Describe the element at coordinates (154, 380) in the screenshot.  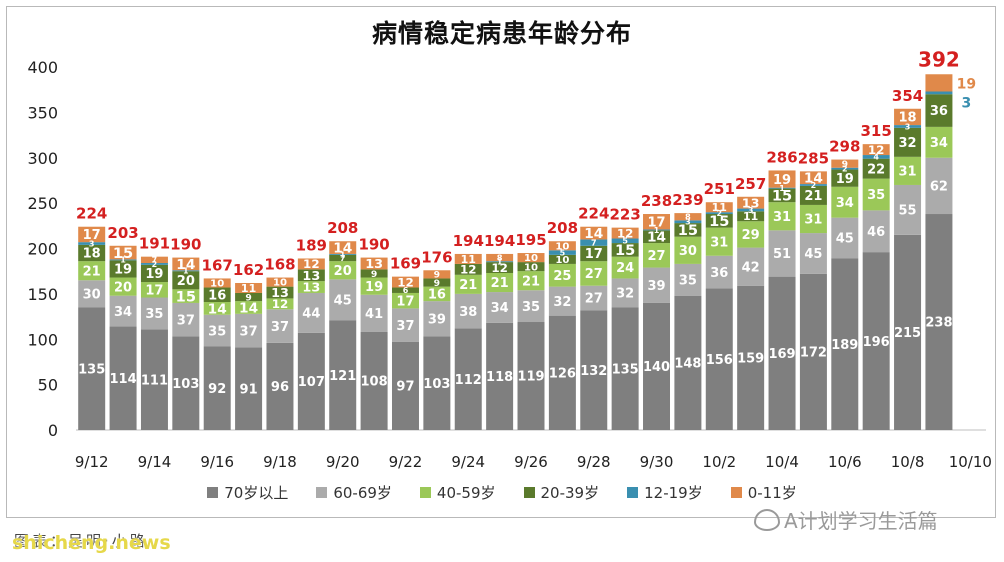
I see `data-label: 111` at that location.